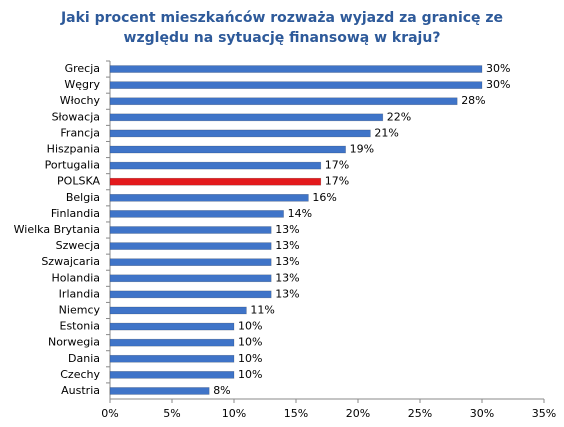 The width and height of the screenshot is (564, 427). Describe the element at coordinates (76, 116) in the screenshot. I see `y-tick-label: Słowacja` at that location.